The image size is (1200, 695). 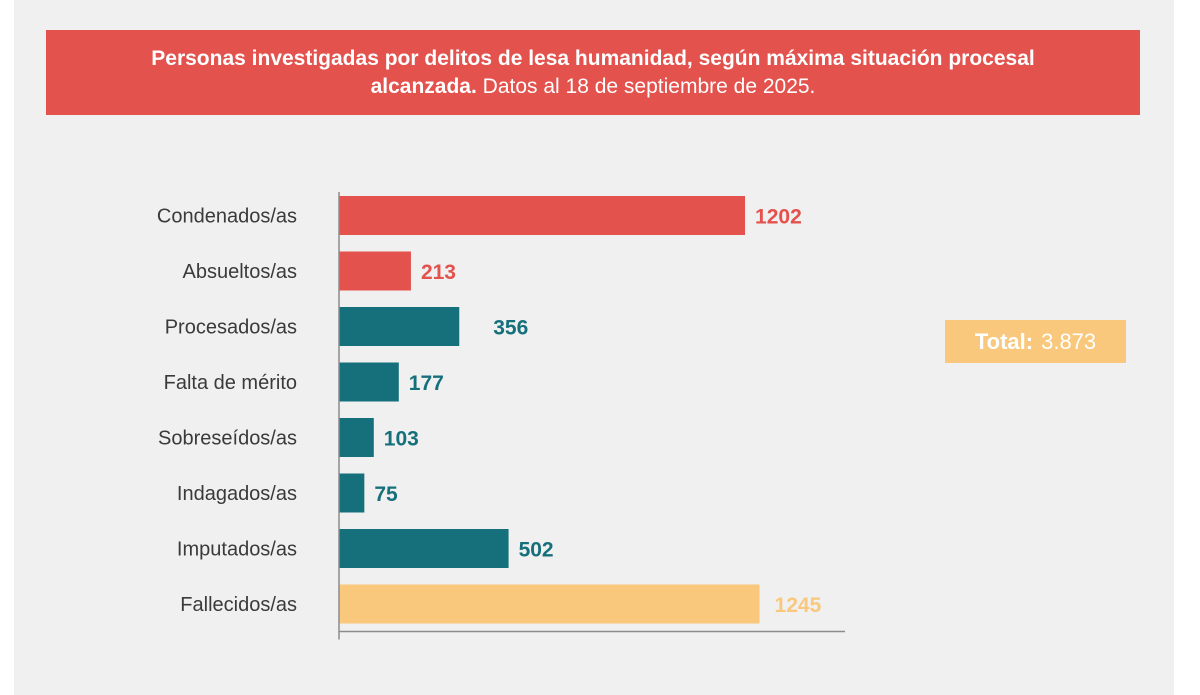 What do you see at coordinates (230, 383) in the screenshot?
I see `category-label-falta-de-merito: Falta de mérito` at bounding box center [230, 383].